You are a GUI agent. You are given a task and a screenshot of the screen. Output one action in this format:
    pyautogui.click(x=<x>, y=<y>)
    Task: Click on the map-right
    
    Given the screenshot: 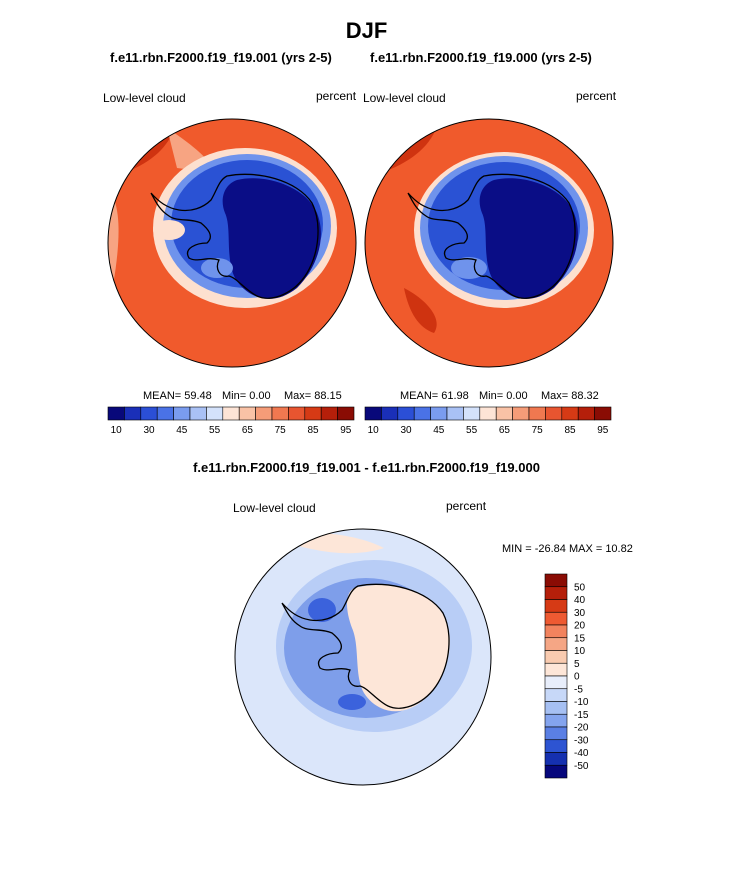 What is the action you would take?
    pyautogui.click(x=489, y=243)
    